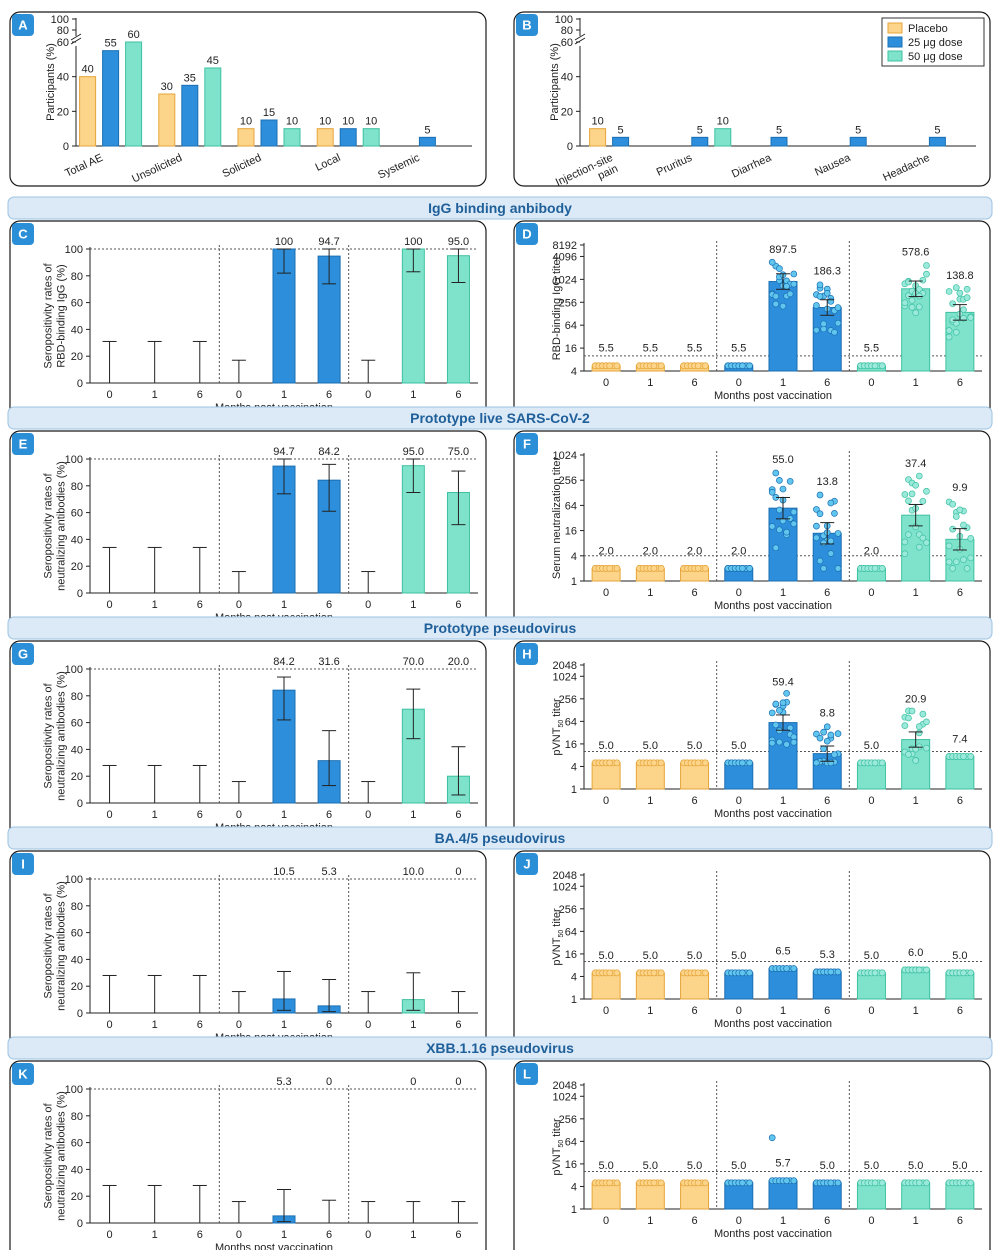 This screenshot has height=1250, width=1000. Describe the element at coordinates (283, 872) in the screenshot. I see `bar-value-label: 10.5` at that location.